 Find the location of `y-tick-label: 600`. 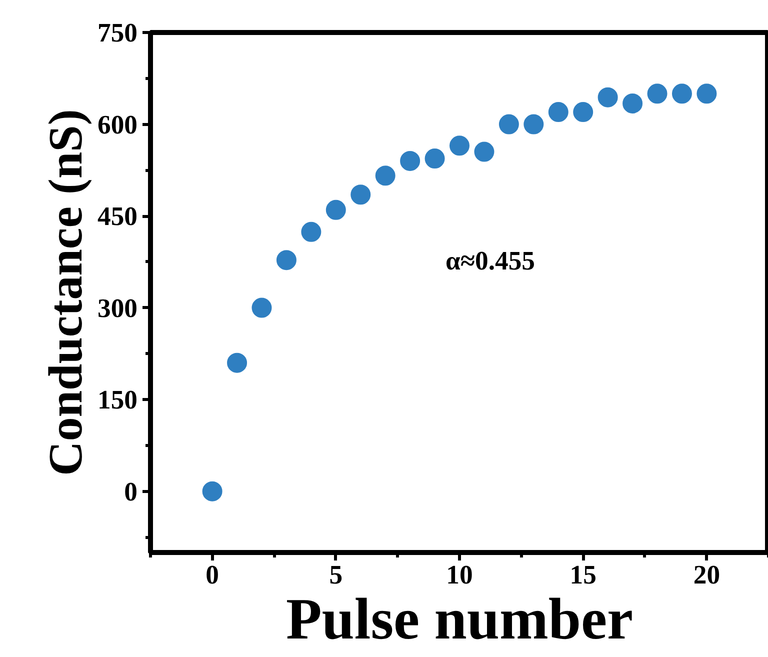

y-tick-label: 600 is located at coordinates (118, 124).